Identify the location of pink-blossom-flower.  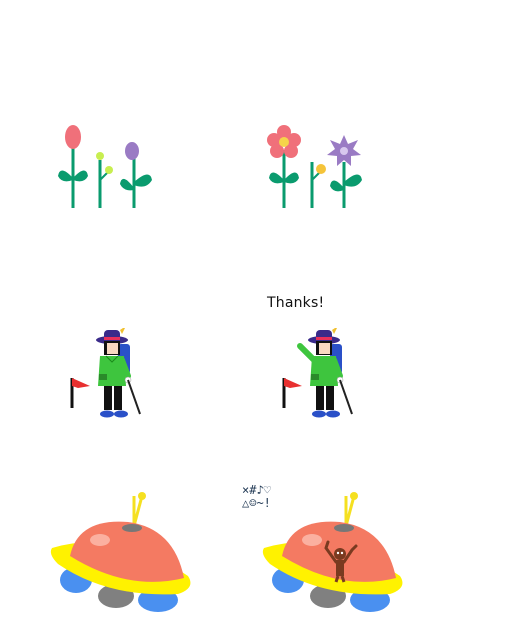
(284, 166).